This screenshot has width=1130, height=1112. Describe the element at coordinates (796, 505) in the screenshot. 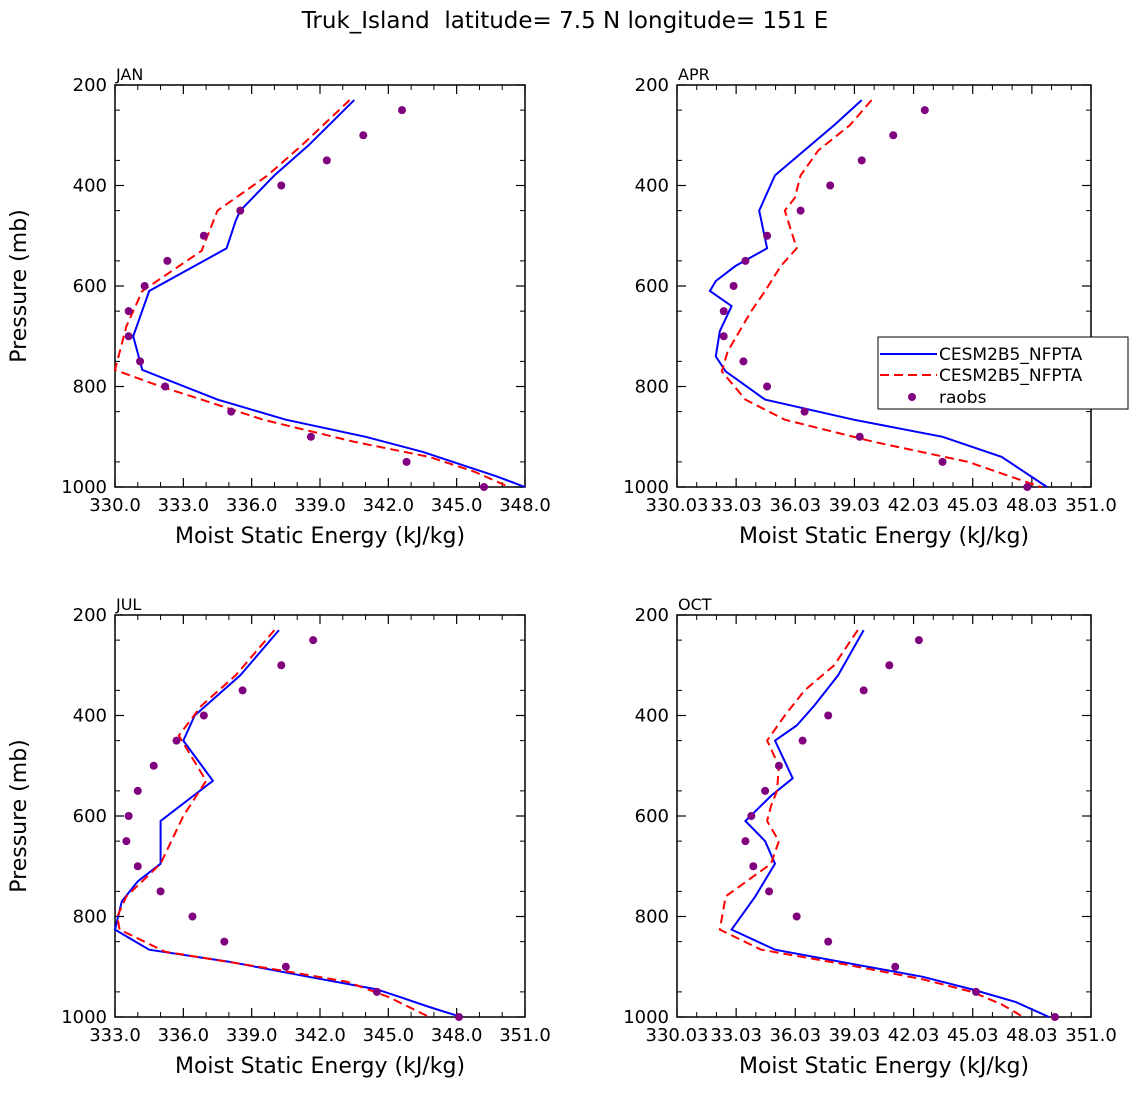

I see `x-tick-label-apr: 36.03` at that location.